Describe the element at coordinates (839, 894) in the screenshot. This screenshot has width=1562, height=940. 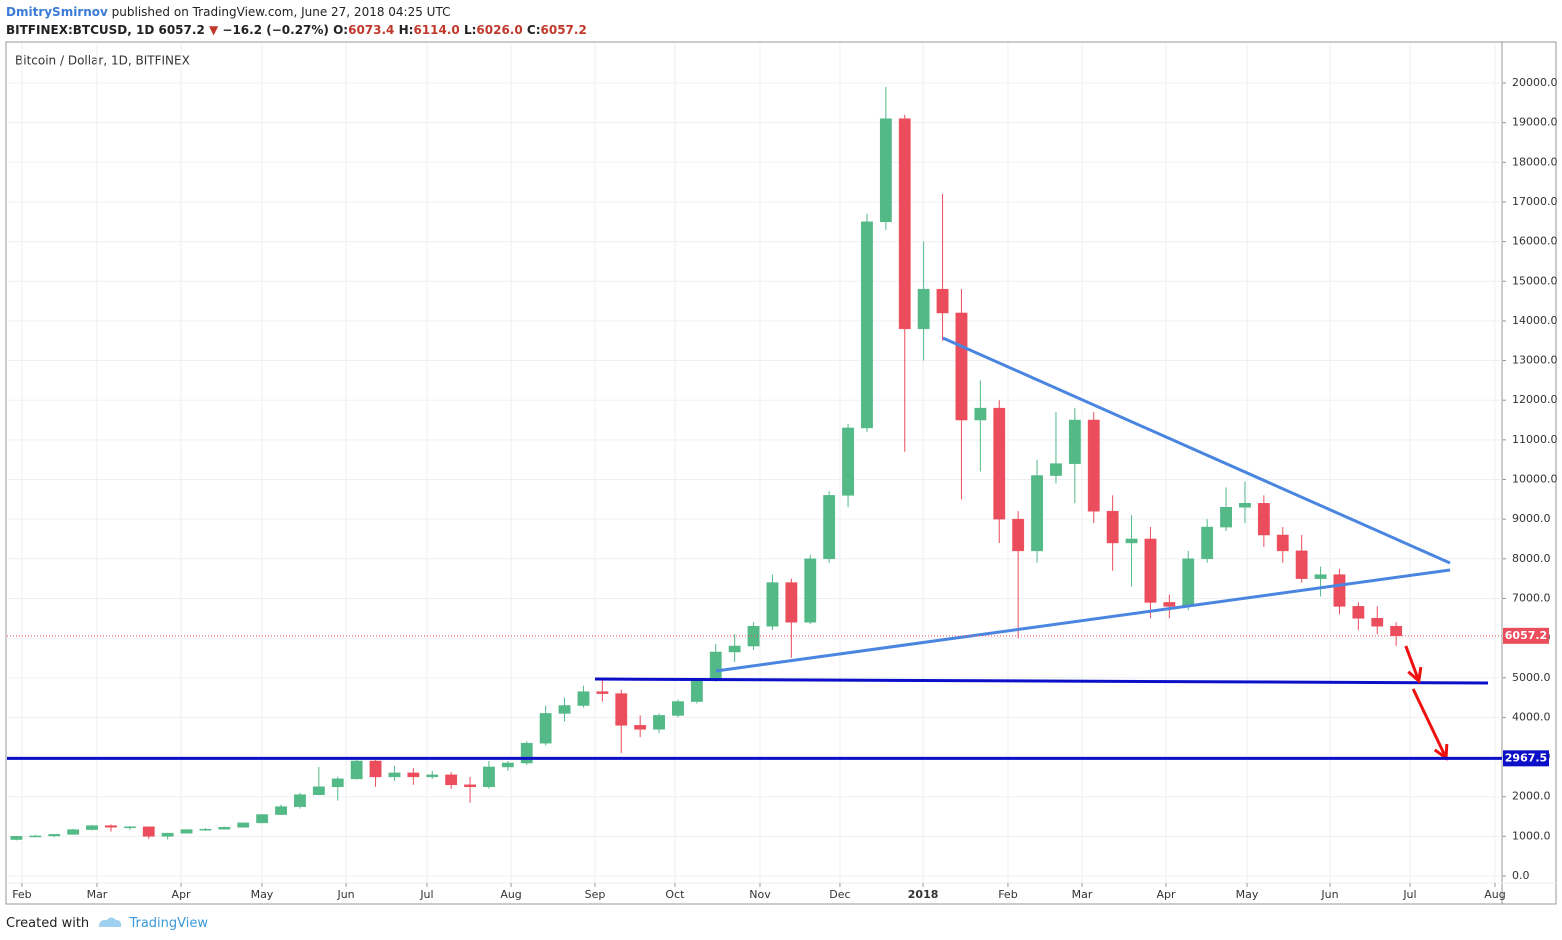
I see `x-tick-label: Dec` at that location.